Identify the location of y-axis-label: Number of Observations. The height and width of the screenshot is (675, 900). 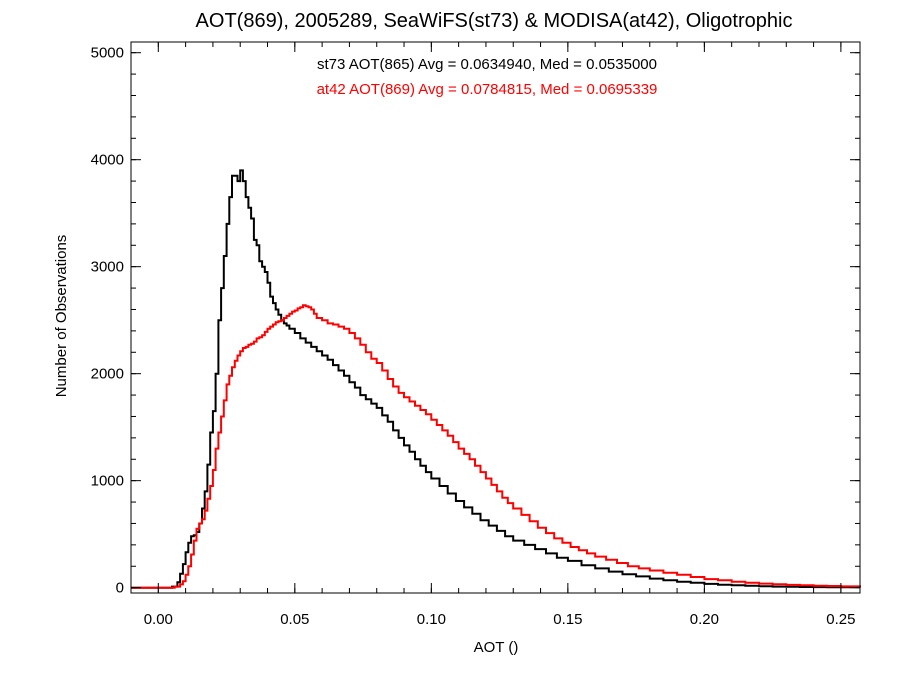
(61, 316).